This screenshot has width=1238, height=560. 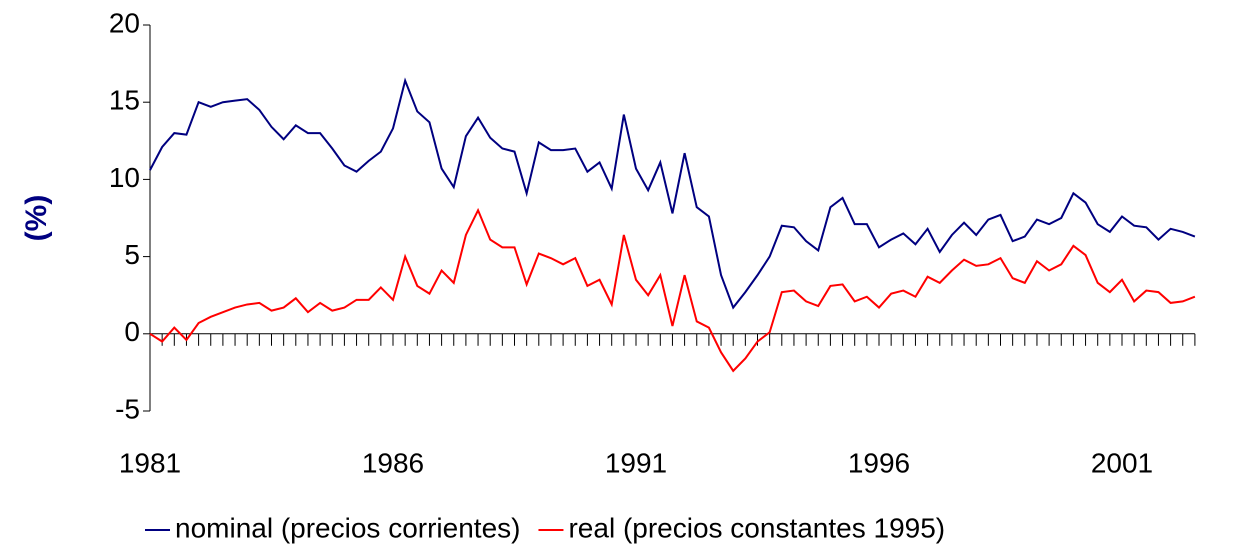 What do you see at coordinates (132, 331) in the screenshot?
I see `y-tick-label: 0` at bounding box center [132, 331].